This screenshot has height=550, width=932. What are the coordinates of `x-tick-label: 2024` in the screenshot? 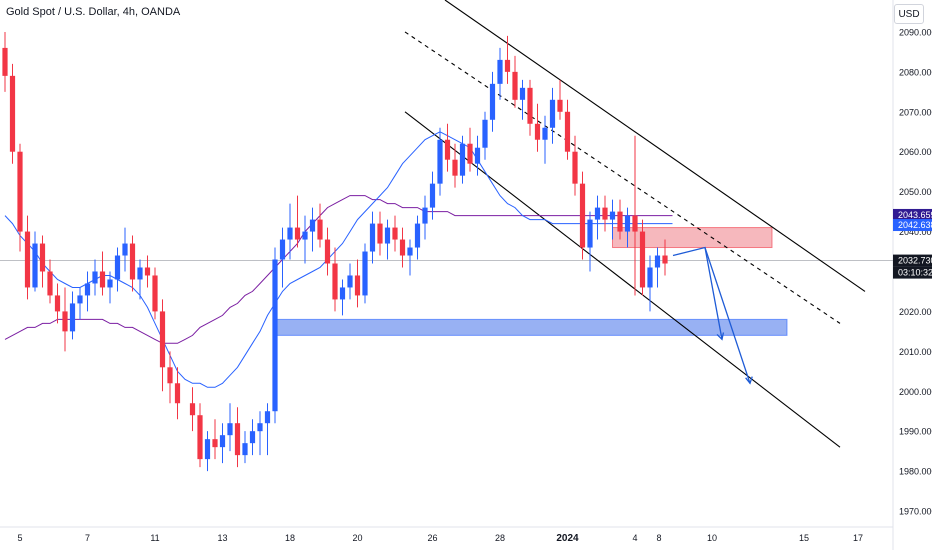 It's located at (567, 538).